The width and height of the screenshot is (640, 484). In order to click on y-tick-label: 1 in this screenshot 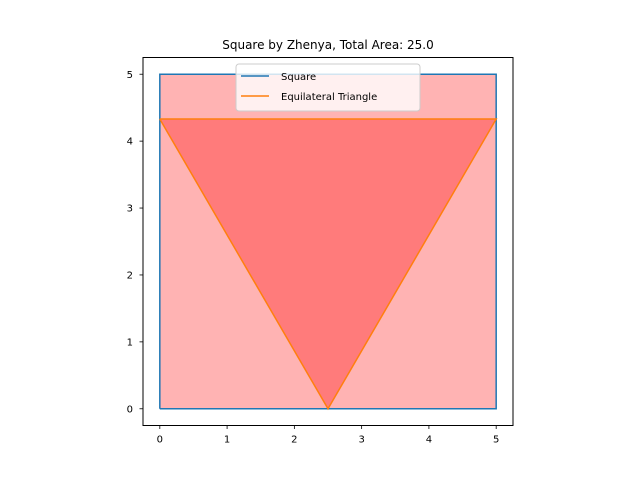, I will do `click(130, 342)`.